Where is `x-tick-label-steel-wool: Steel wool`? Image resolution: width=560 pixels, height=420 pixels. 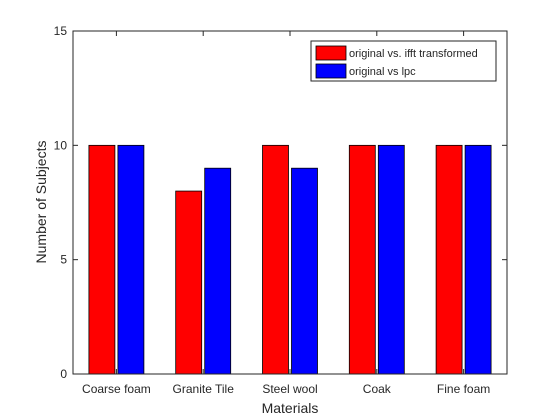 x-tick-label-steel-wool: Steel wool is located at coordinates (289, 389).